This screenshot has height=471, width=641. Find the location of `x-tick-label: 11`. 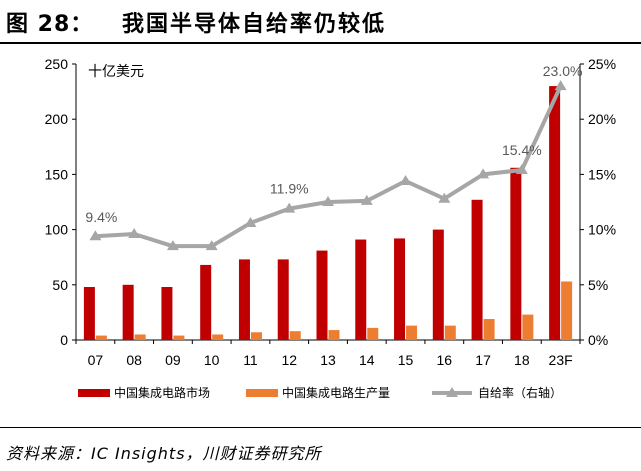

x-tick-label: 11 is located at coordinates (250, 360).